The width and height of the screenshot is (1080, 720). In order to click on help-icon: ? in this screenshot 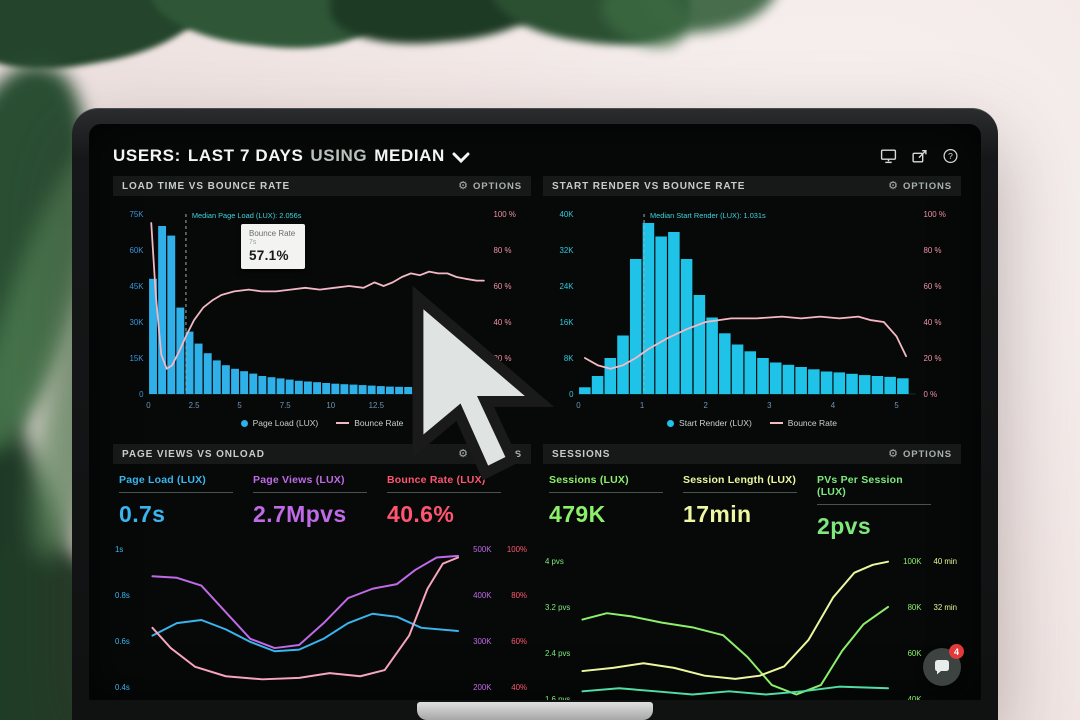, I will do `click(950, 156)`.